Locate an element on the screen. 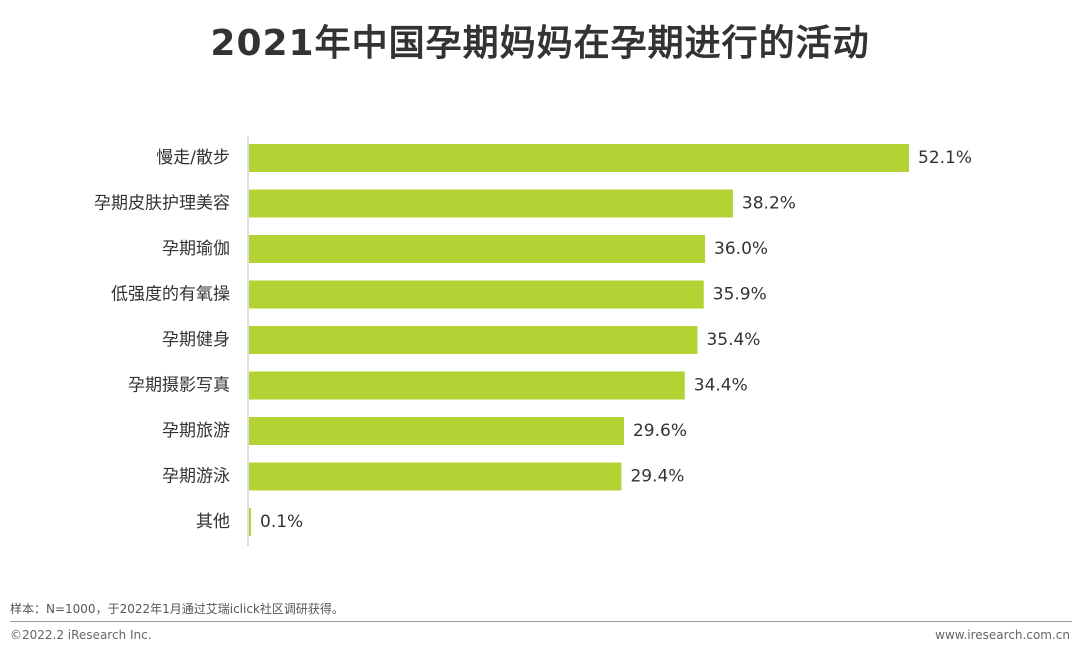 This screenshot has width=1080, height=658. value-label: 29.4% is located at coordinates (657, 477).